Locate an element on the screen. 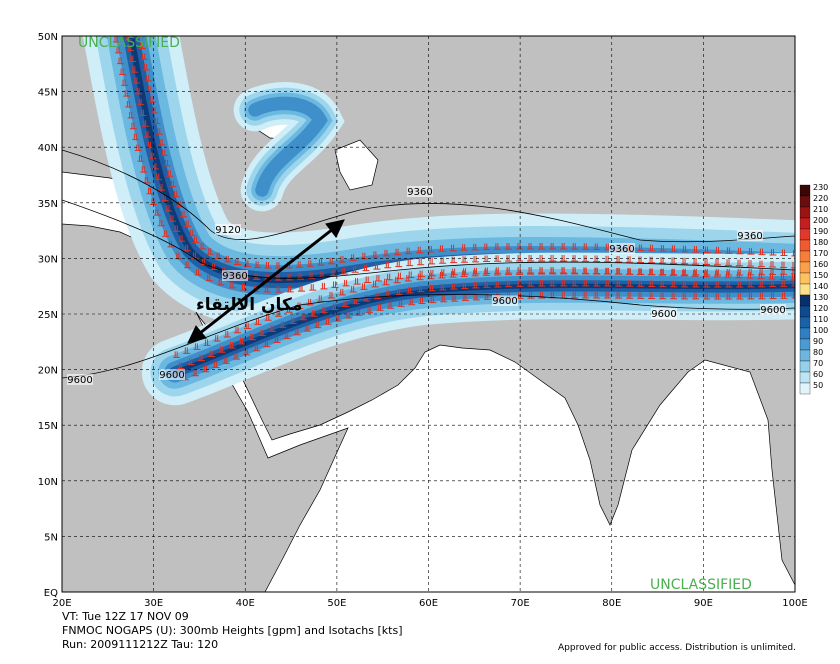 This screenshot has height=664, width=840. lat-label: 30N is located at coordinates (48, 259).